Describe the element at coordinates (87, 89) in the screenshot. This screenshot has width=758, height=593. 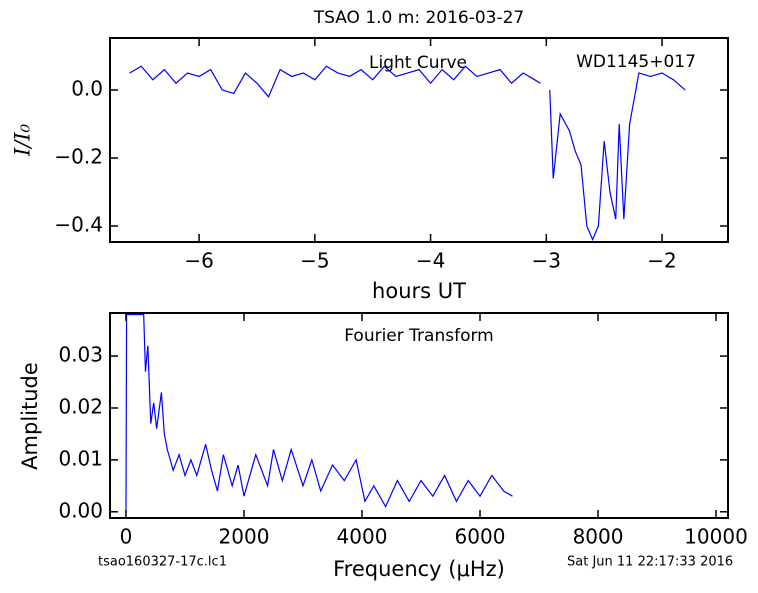
I see `y-tick-label: 0.0` at that location.